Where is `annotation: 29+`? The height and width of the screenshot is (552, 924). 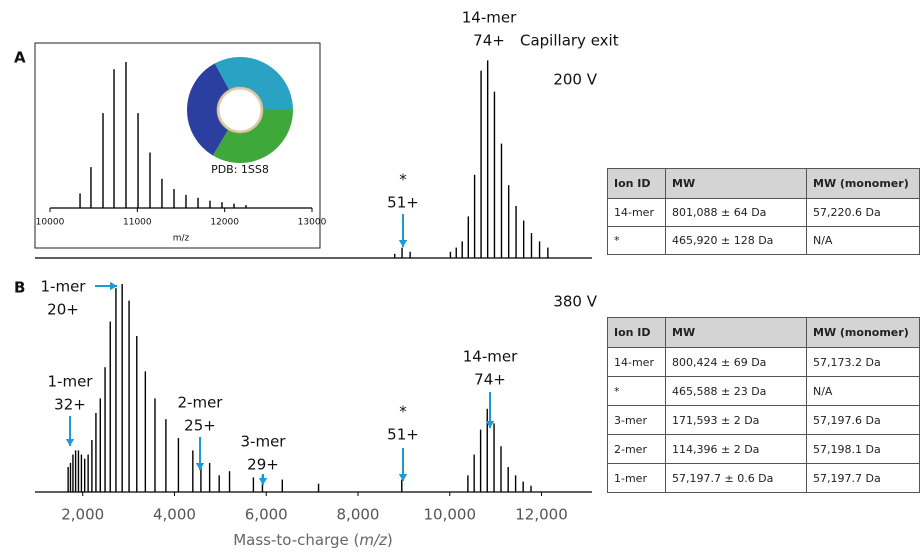 annotation: 29+ is located at coordinates (263, 465).